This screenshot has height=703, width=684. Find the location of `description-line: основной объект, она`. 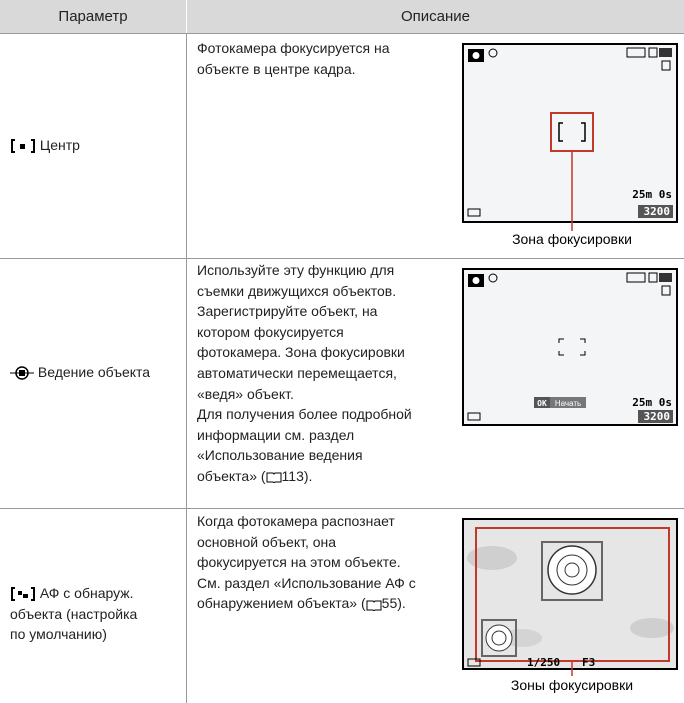

description-line: основной объект, она is located at coordinates (267, 541).